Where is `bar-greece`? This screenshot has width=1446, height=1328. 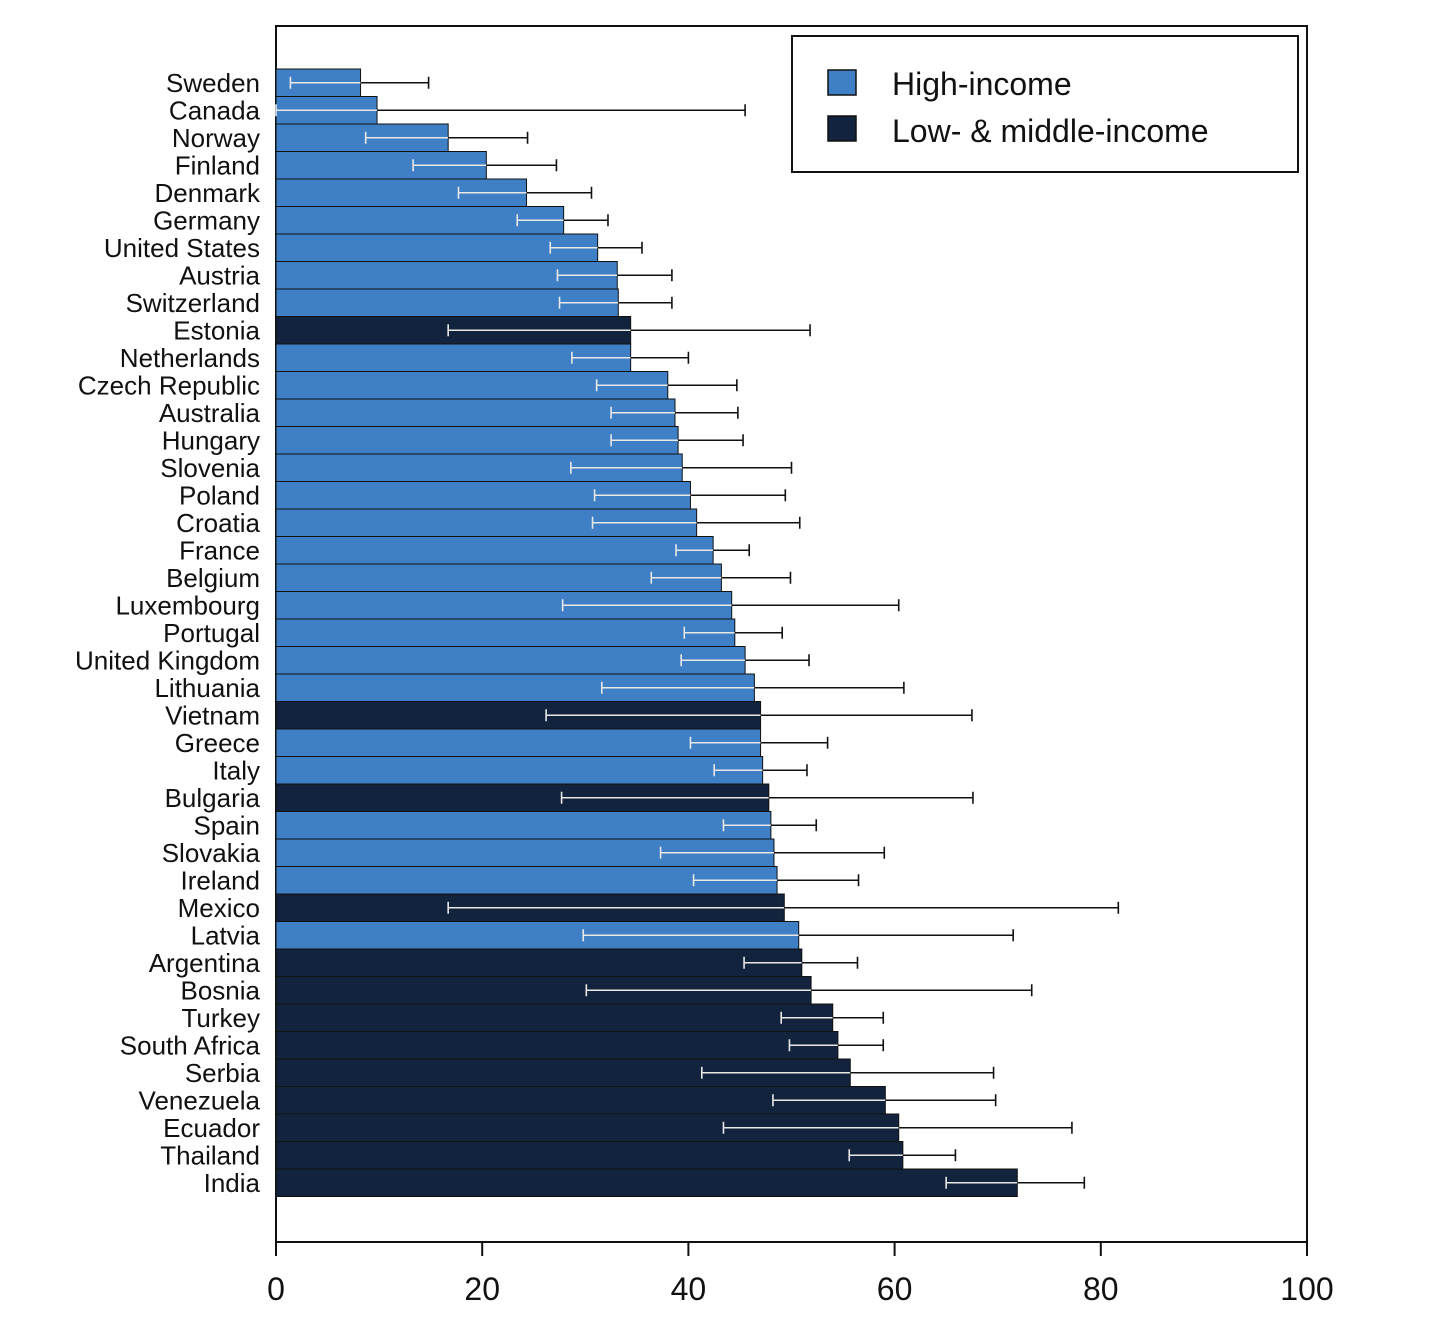 bar-greece is located at coordinates (518, 742).